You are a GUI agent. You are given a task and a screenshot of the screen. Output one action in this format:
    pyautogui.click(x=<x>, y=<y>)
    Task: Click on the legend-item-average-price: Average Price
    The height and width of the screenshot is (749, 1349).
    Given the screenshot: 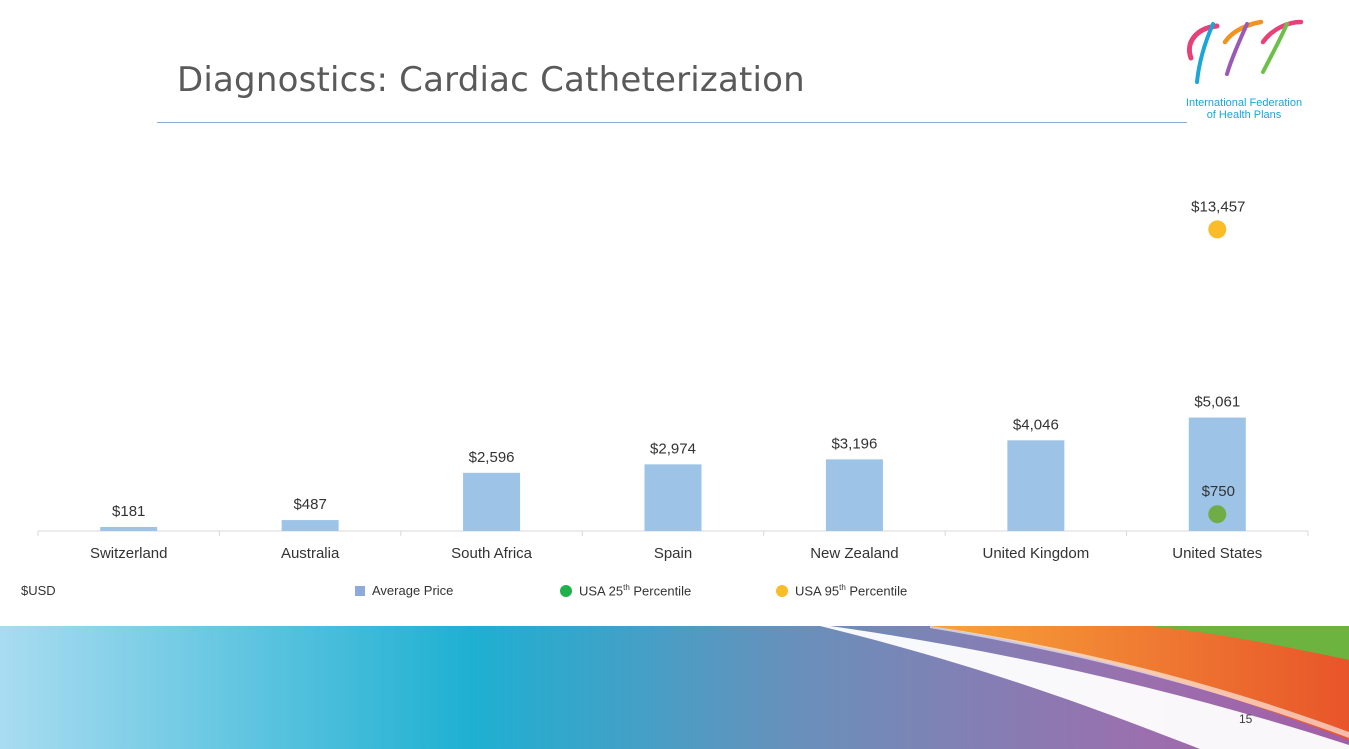 What is the action you would take?
    pyautogui.click(x=404, y=590)
    